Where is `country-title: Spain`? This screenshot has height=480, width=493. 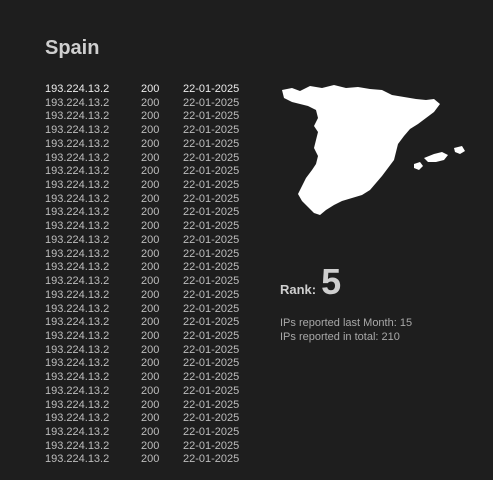
country-title: Spain is located at coordinates (72, 48).